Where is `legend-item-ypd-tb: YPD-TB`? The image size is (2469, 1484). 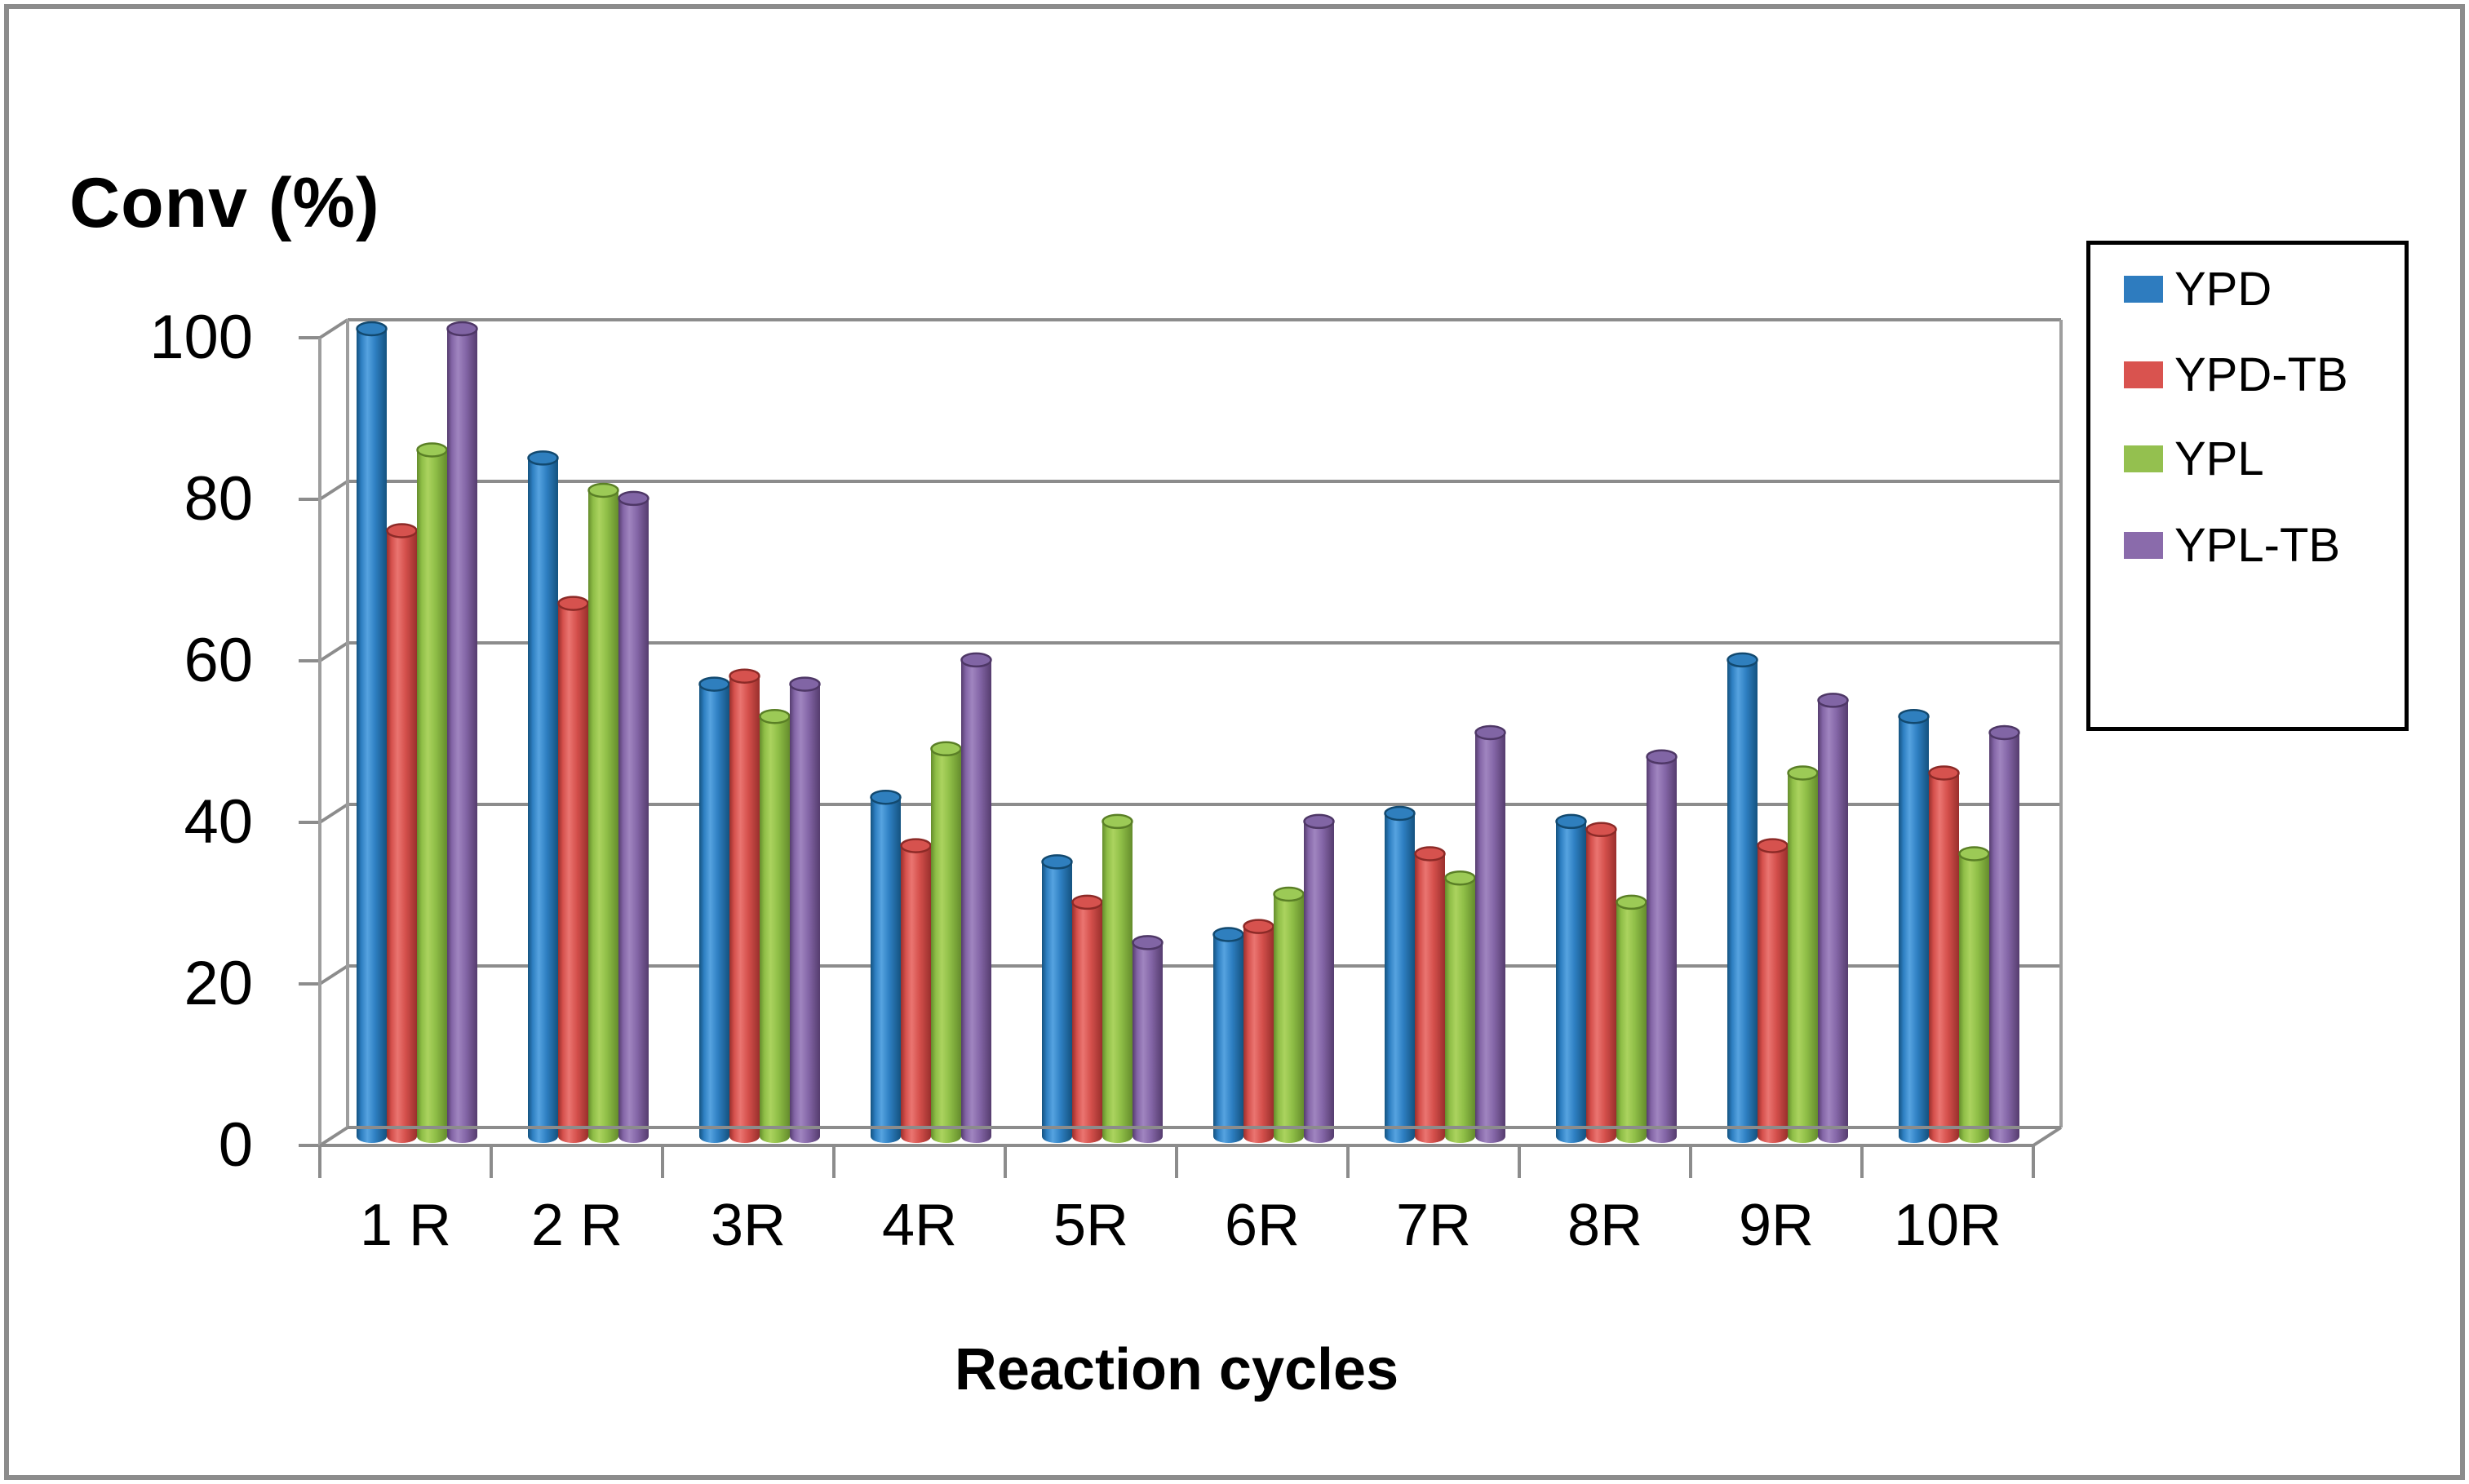
legend-item-ypd-tb: YPD-TB is located at coordinates (2247, 375).